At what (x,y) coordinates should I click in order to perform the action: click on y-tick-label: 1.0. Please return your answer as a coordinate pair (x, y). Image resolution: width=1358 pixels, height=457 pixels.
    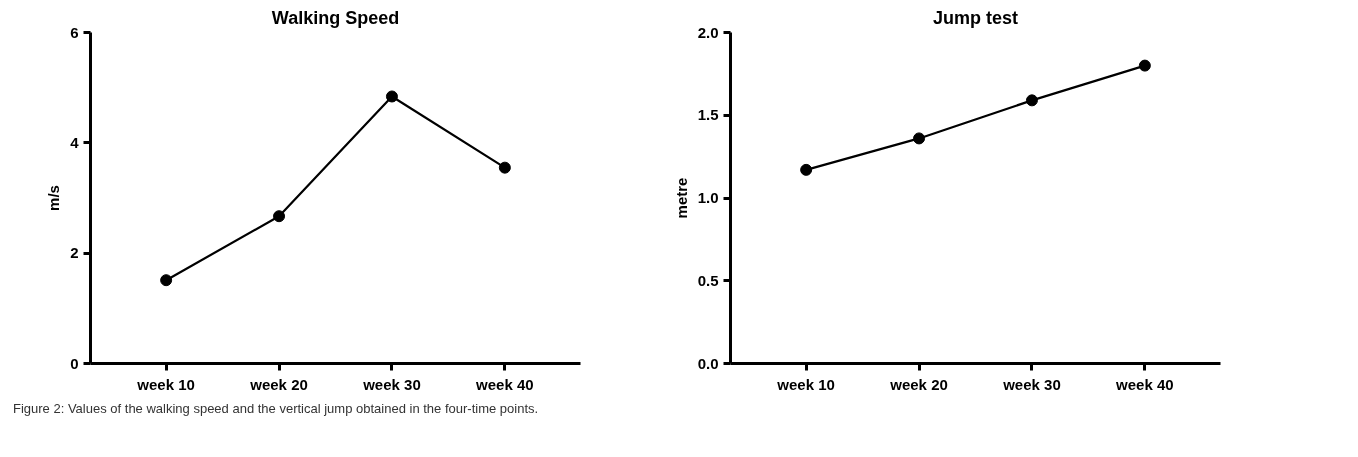
    Looking at the image, I should click on (708, 197).